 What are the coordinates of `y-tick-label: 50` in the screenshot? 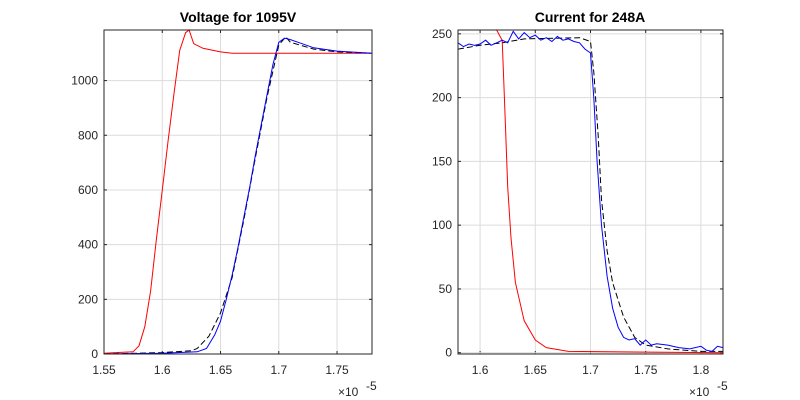 It's located at (446, 289).